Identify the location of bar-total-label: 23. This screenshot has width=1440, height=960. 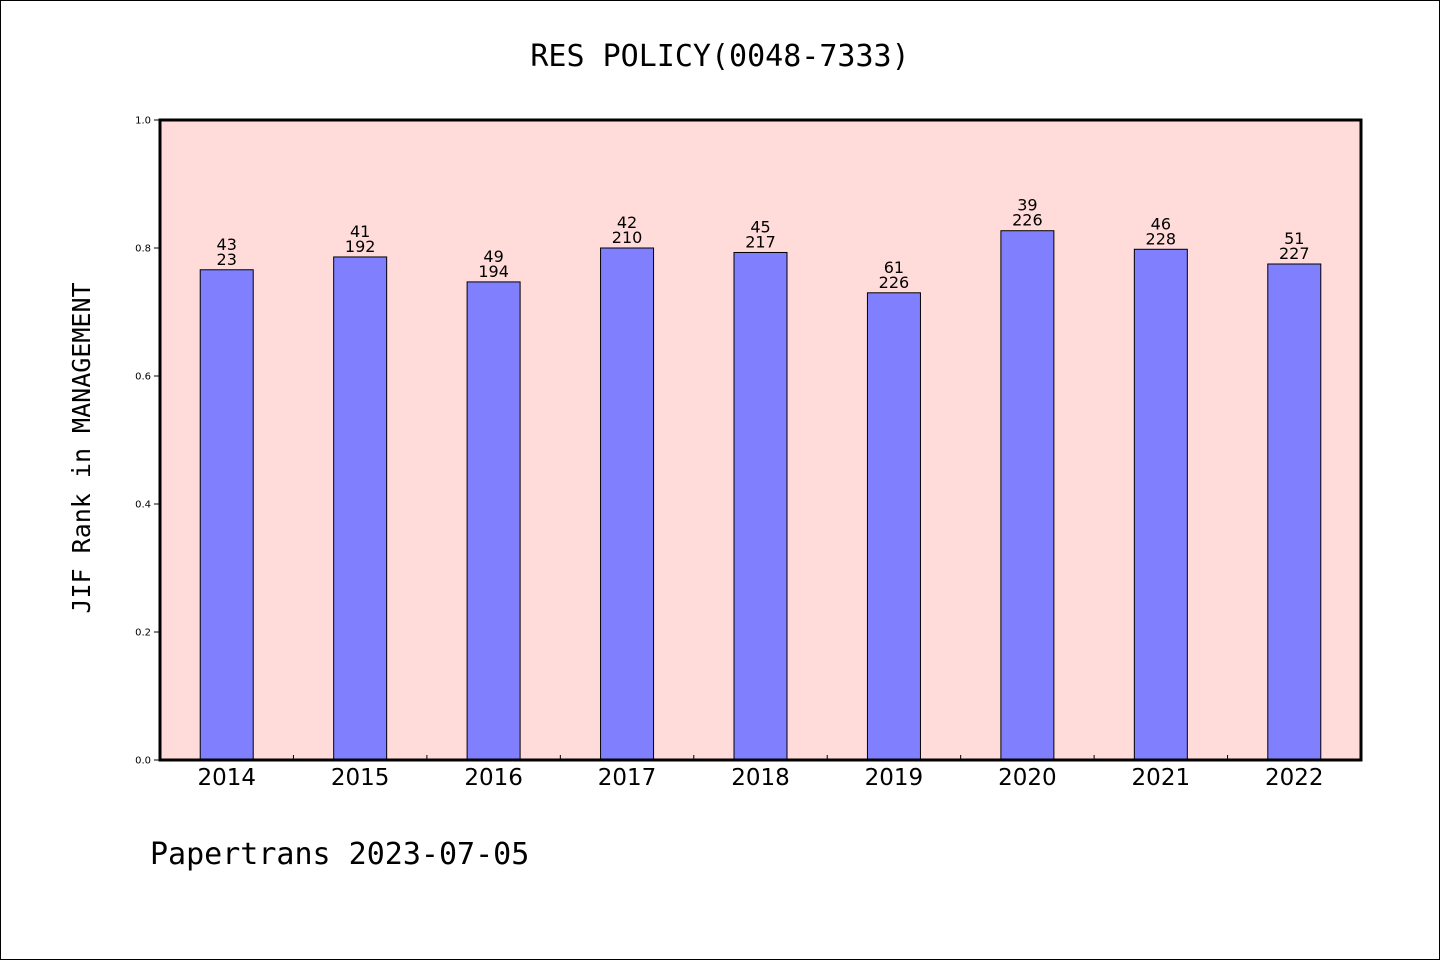
(227, 259).